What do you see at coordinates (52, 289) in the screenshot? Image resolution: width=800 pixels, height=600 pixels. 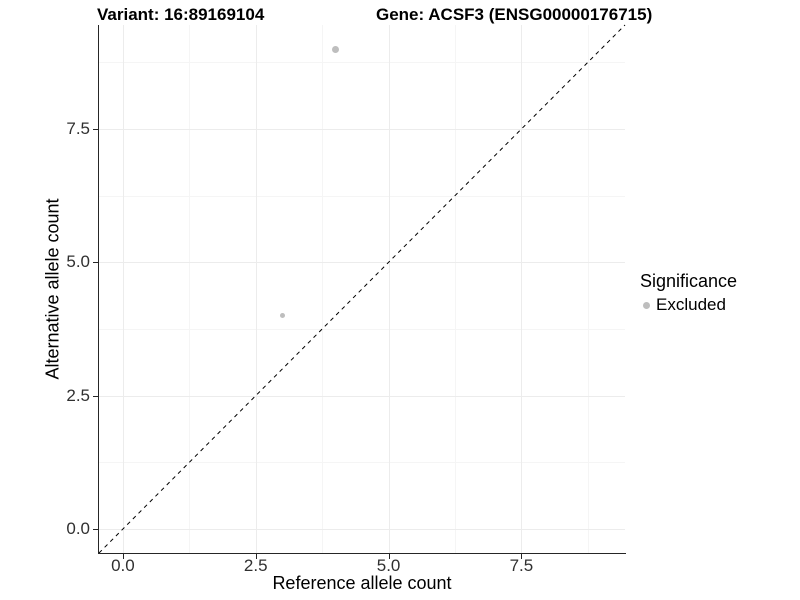 I see `y-axis-title: Alternative allele count` at bounding box center [52, 289].